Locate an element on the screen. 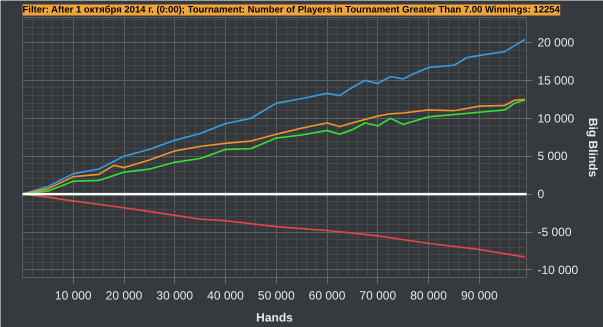  x-tick-label: 70 000 is located at coordinates (377, 295).